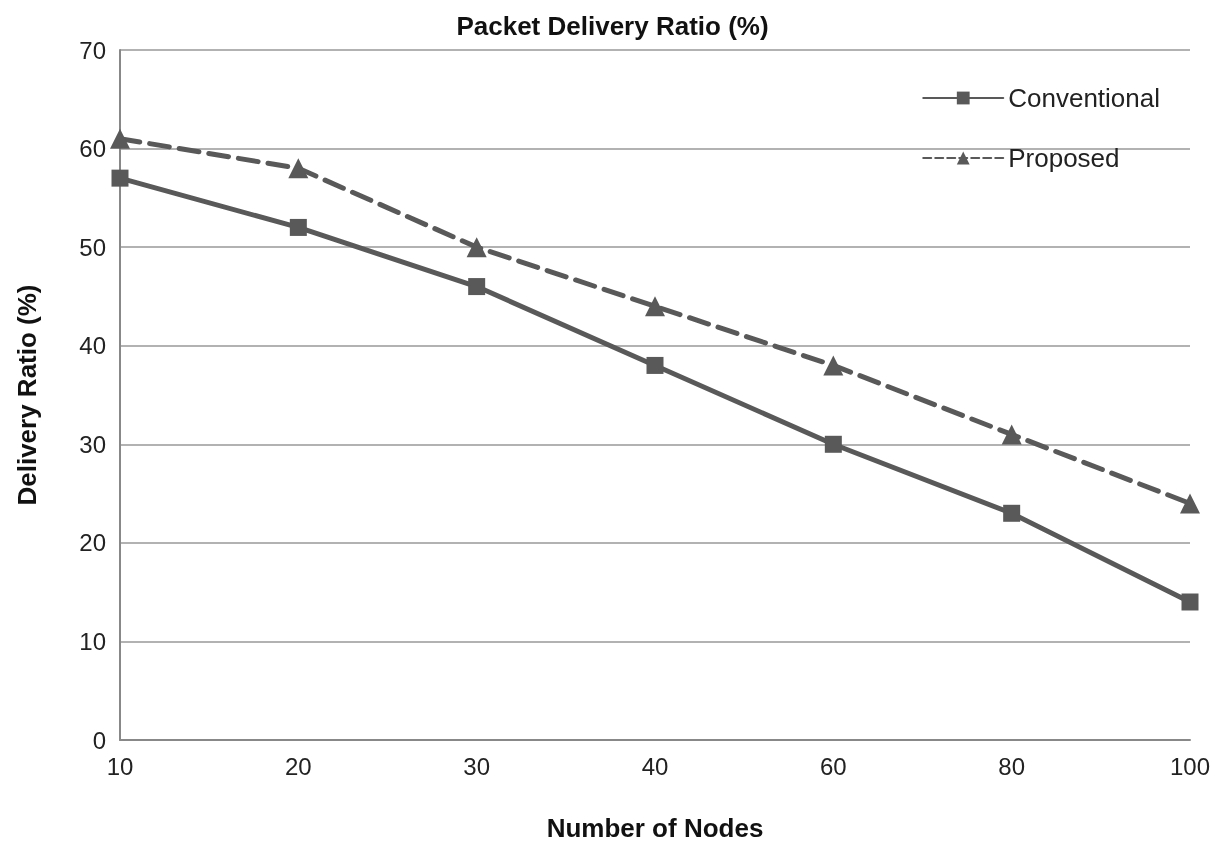 The width and height of the screenshot is (1225, 850). Describe the element at coordinates (120, 766) in the screenshot. I see `x-tick-label: 10` at that location.